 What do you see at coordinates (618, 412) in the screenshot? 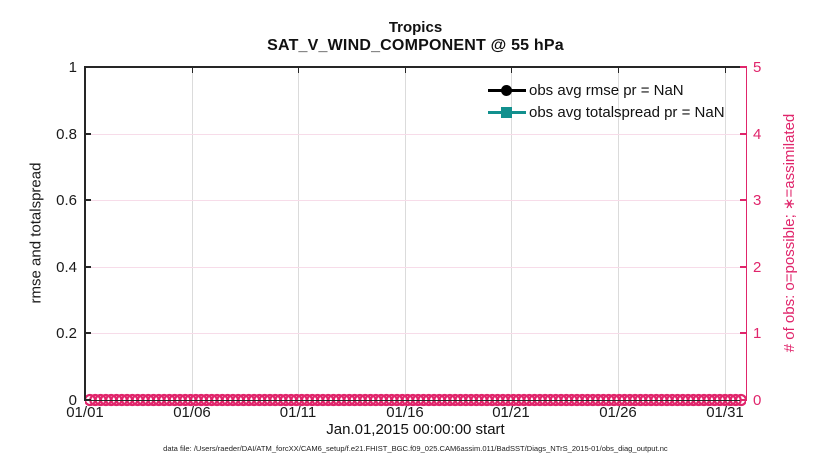
I see `x-tick-label: 01/26` at bounding box center [618, 412].